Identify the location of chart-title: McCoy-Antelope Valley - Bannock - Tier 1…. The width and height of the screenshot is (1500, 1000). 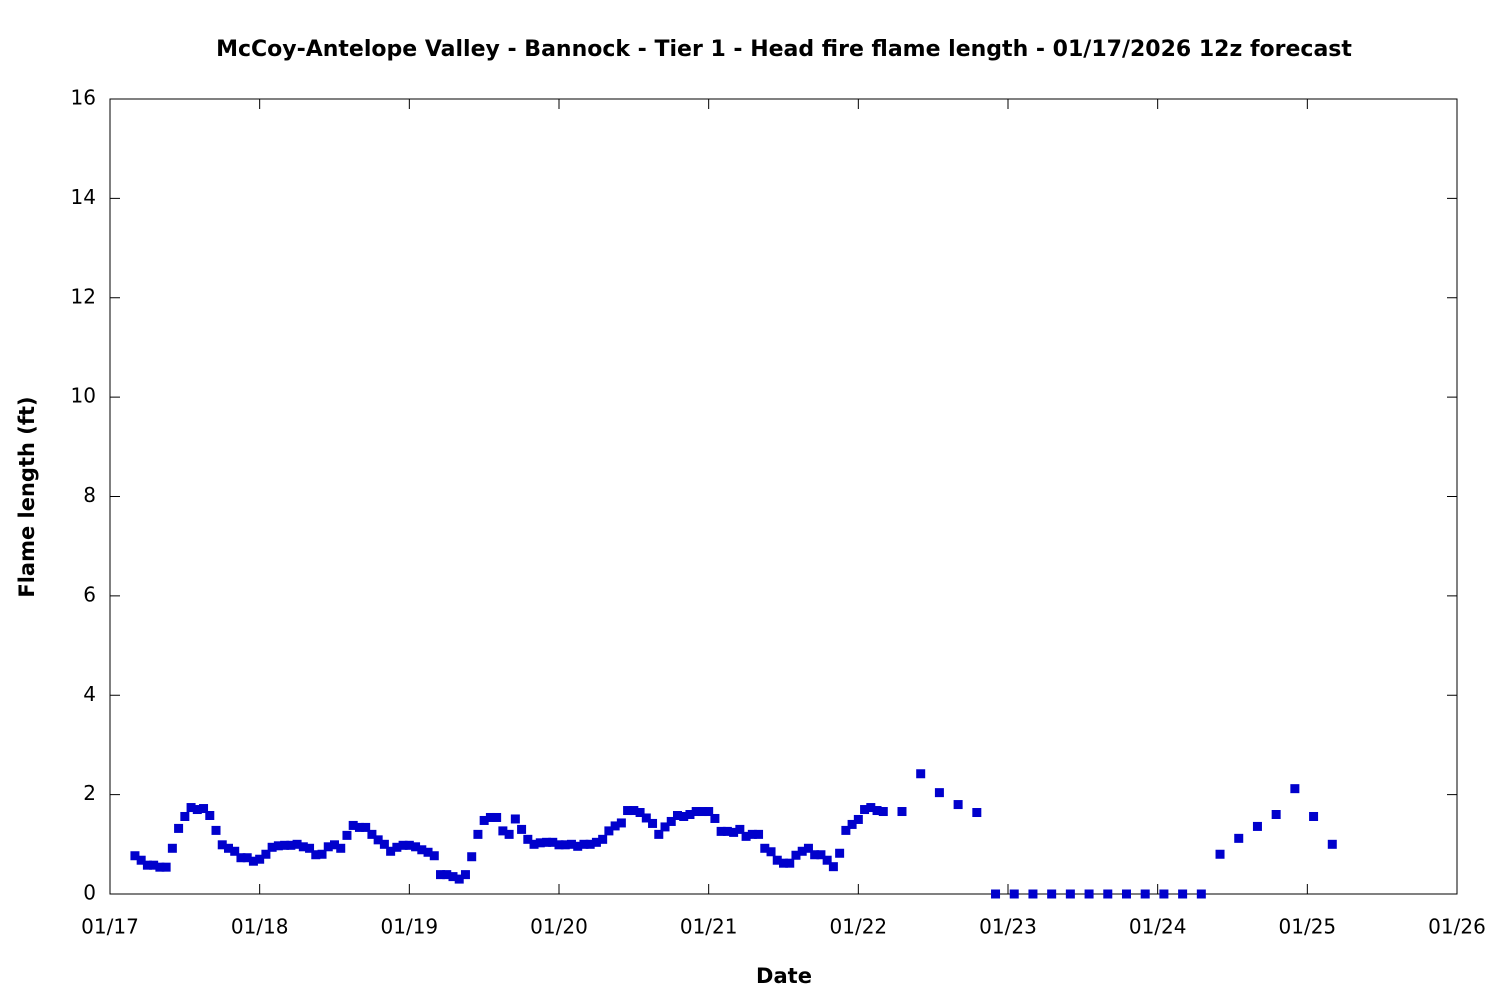
(784, 49).